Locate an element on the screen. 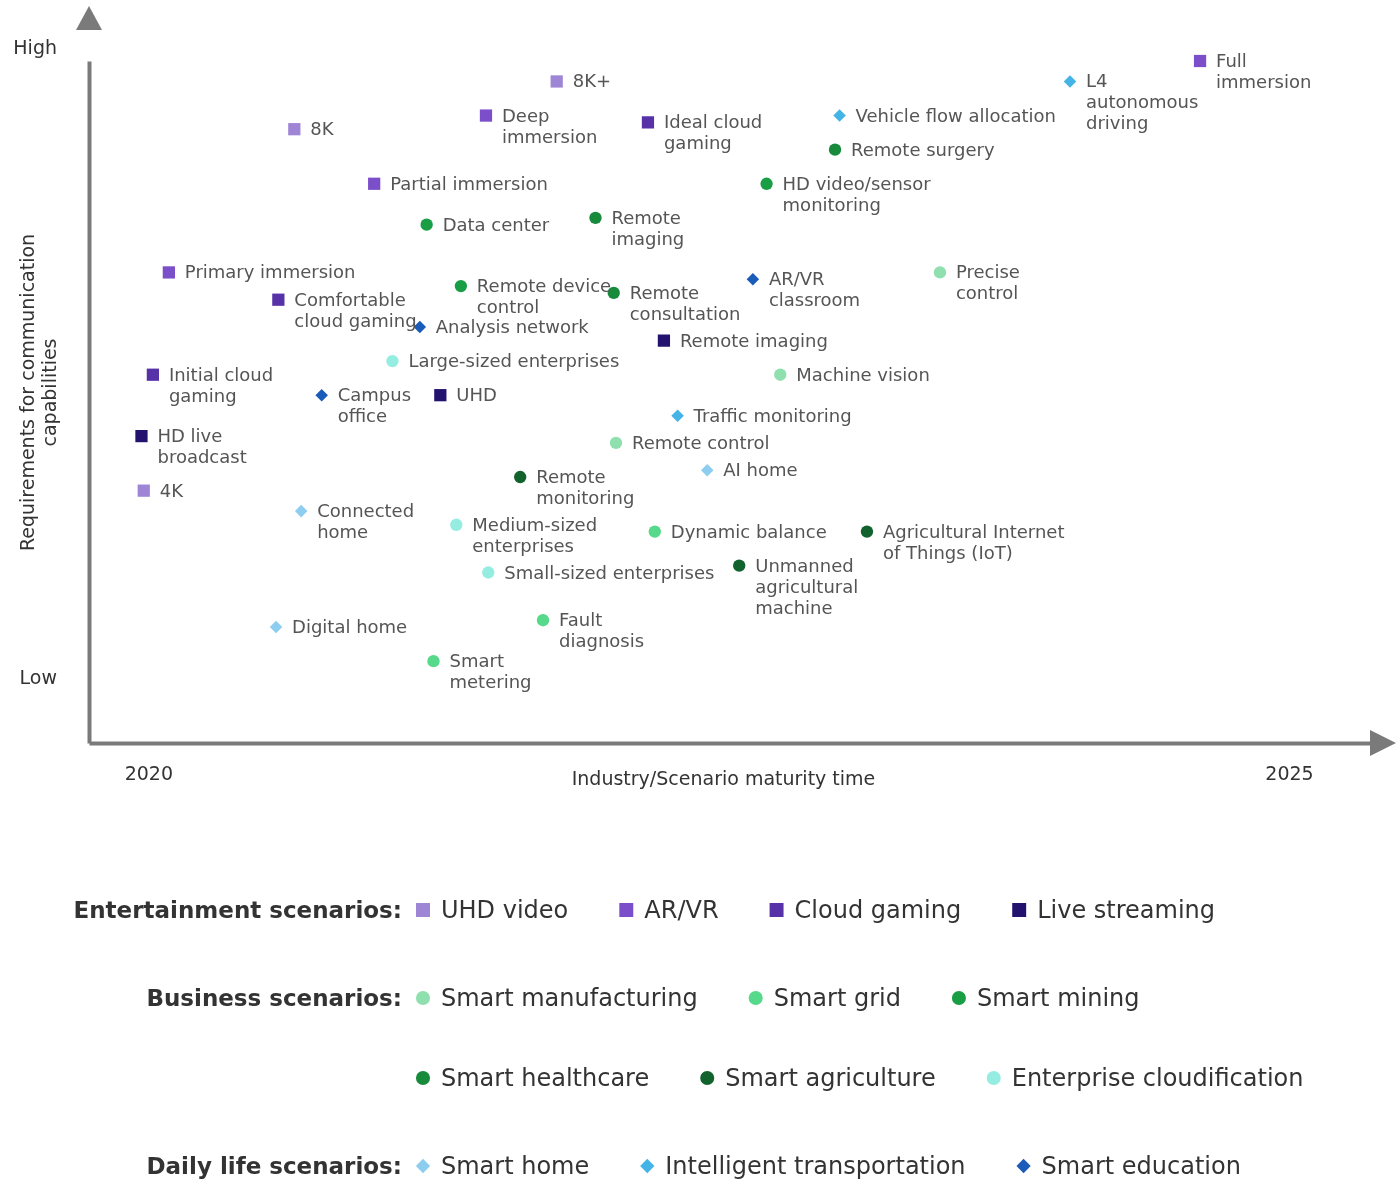  annotation: 8K is located at coordinates (322, 129).